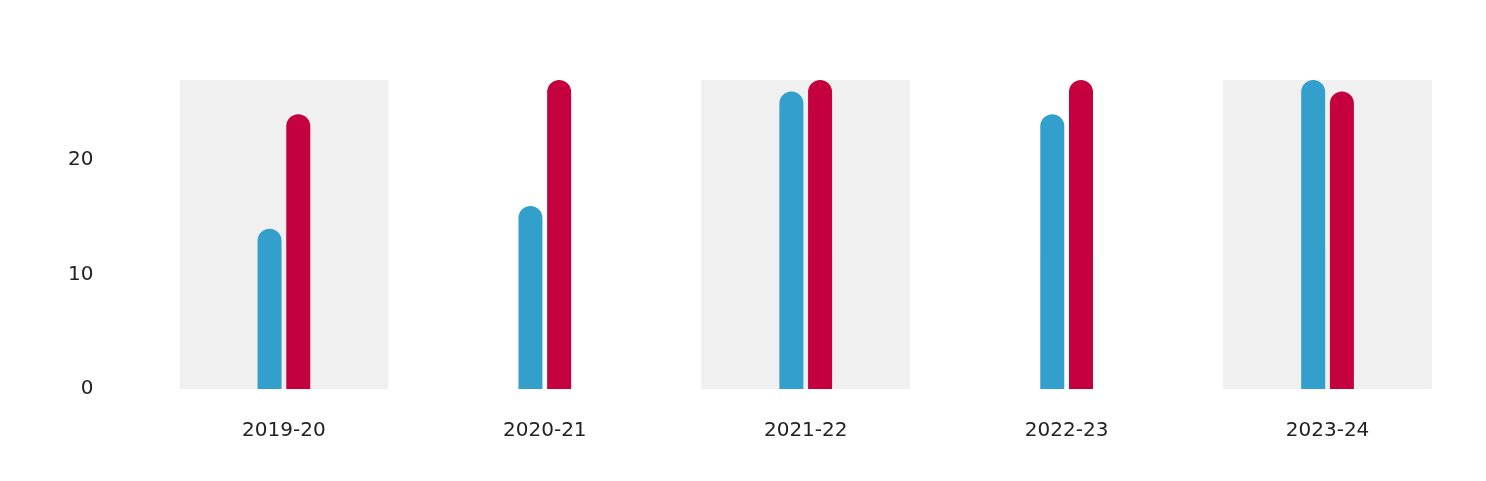  Describe the element at coordinates (87, 387) in the screenshot. I see `y-tick-label: 0` at that location.